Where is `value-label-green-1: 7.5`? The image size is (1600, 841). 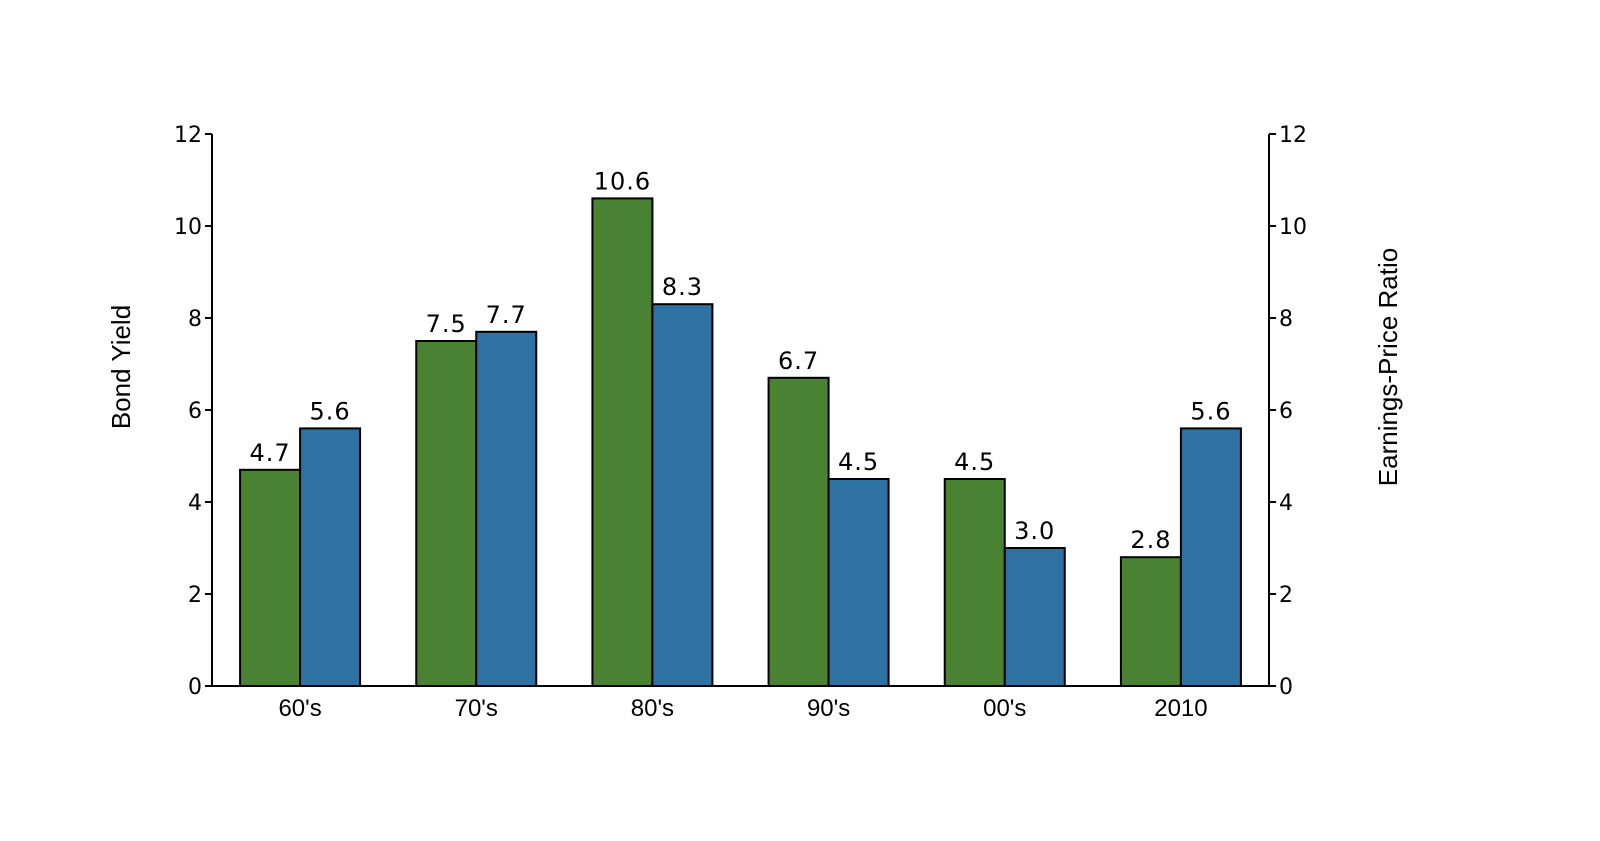 value-label-green-1: 7.5 is located at coordinates (446, 324).